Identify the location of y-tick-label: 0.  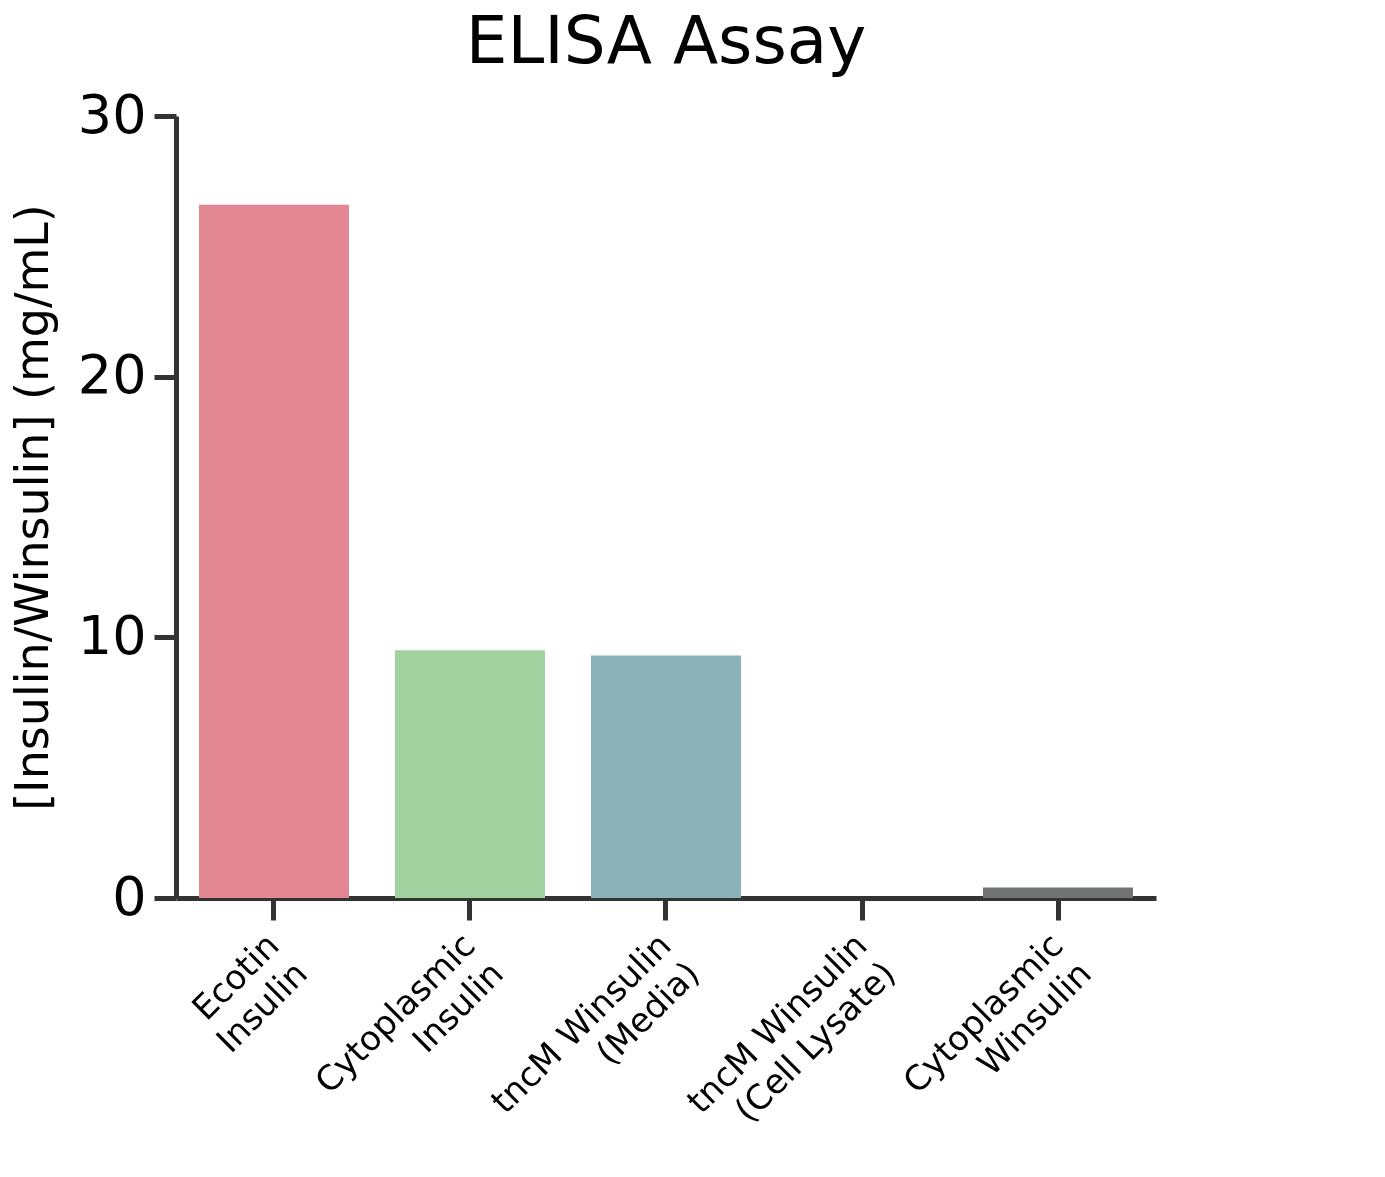
(129, 896).